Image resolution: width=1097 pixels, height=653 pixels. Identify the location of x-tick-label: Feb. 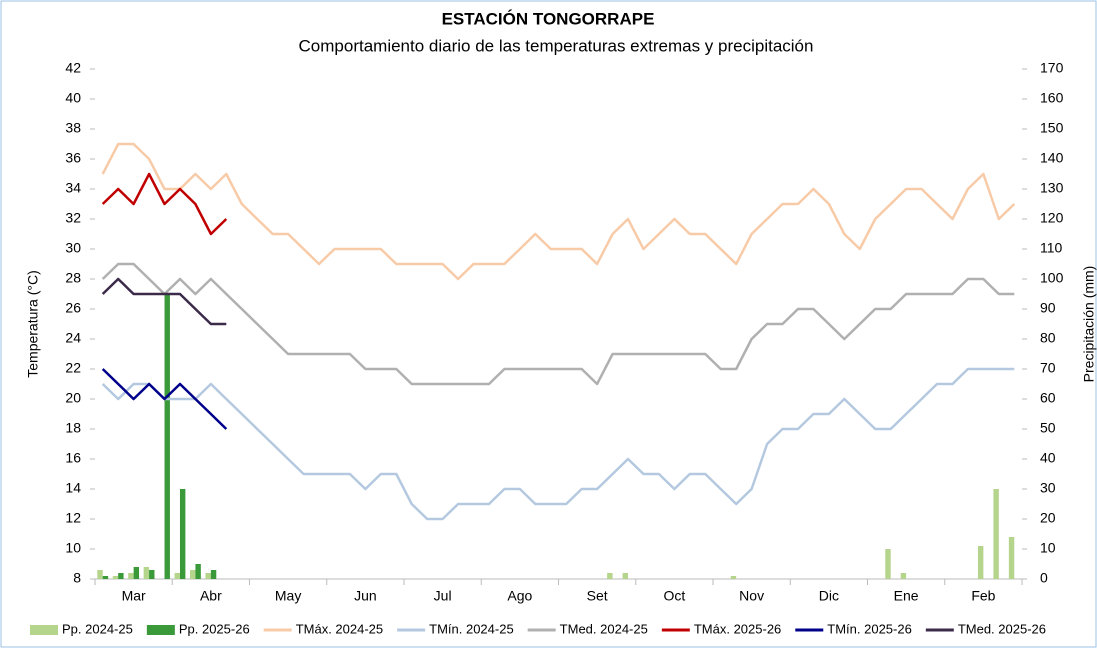
(983, 596).